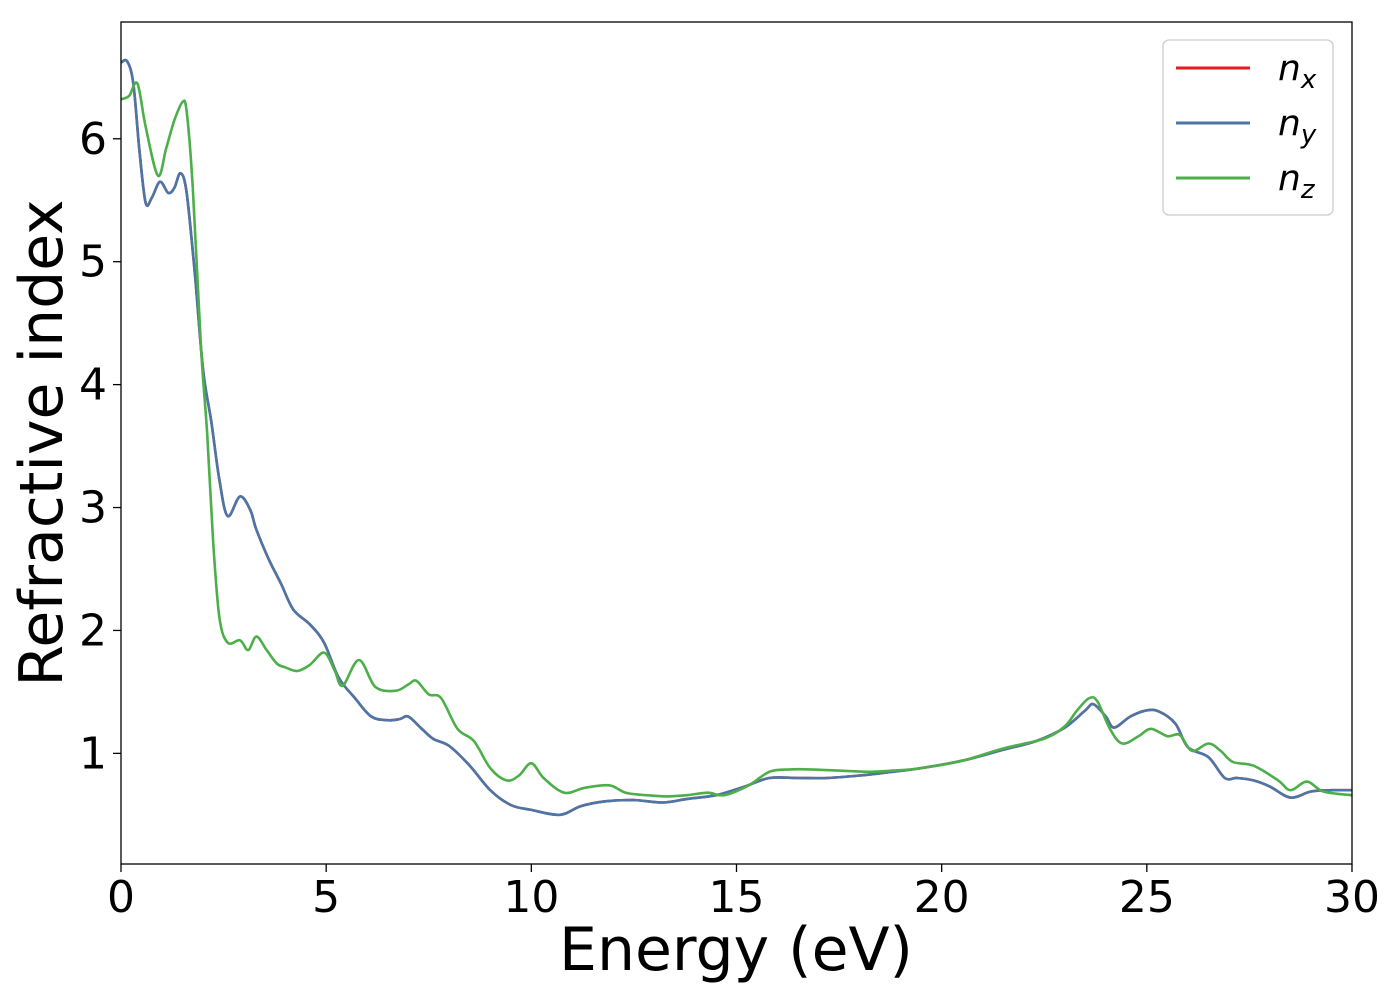 Image resolution: width=1400 pixels, height=1000 pixels. What do you see at coordinates (93, 630) in the screenshot?
I see `y-tick-label: 2` at bounding box center [93, 630].